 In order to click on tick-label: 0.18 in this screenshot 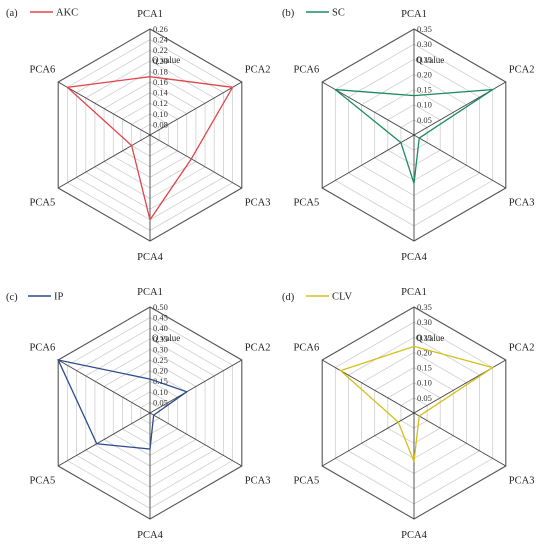, I will do `click(160, 71)`.